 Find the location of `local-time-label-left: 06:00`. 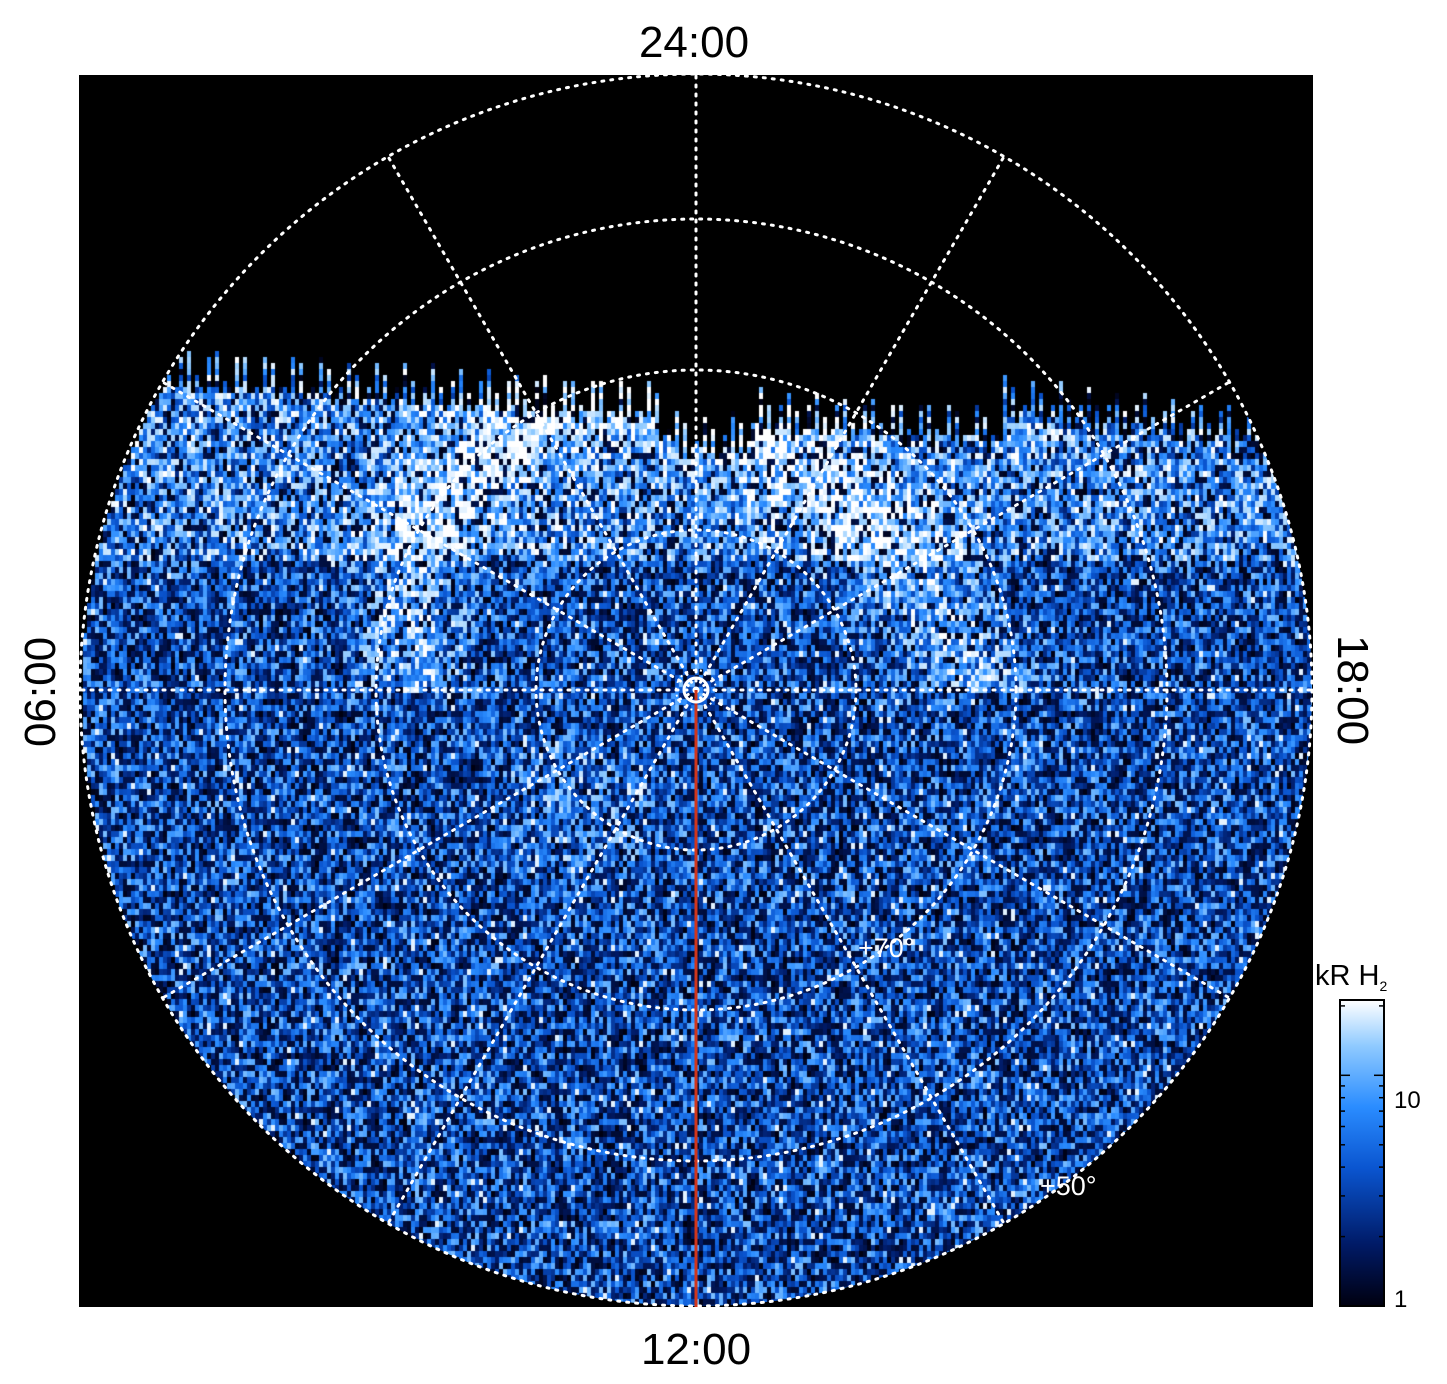

local-time-label-left: 06:00 is located at coordinates (40, 692).